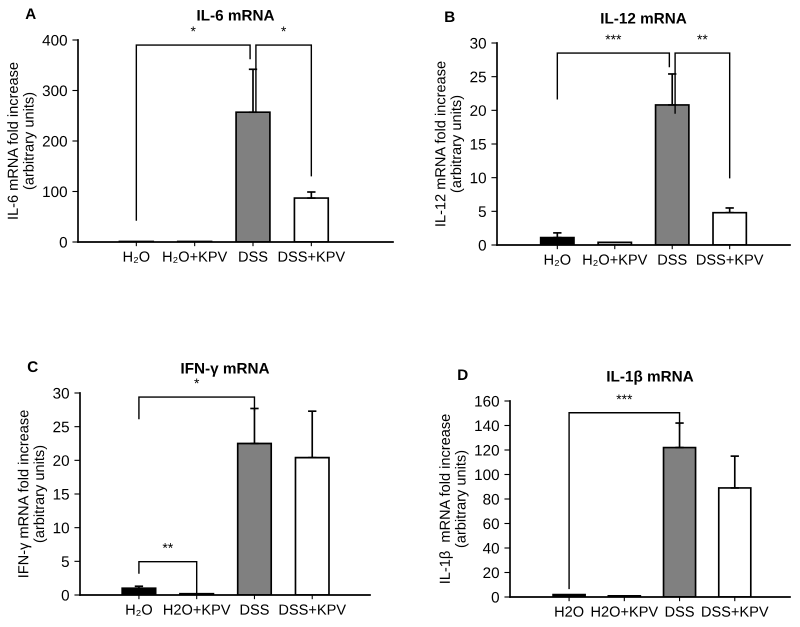 This screenshot has width=800, height=627. Describe the element at coordinates (491, 524) in the screenshot. I see `y-tick-label: 60` at that location.